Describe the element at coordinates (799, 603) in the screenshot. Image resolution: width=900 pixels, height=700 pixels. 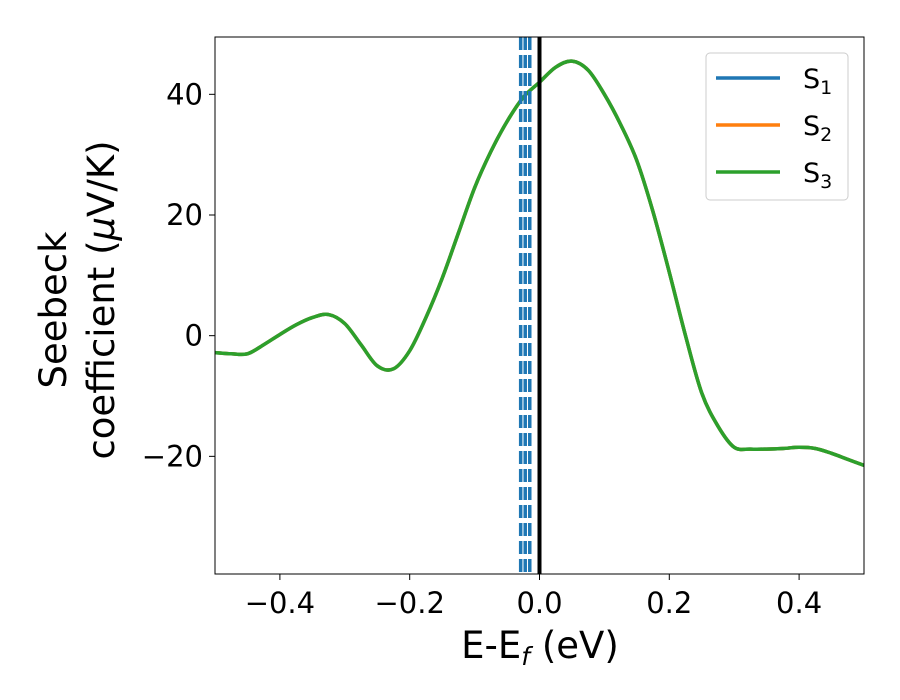
I see `x-tick-label: 0.4` at that location.